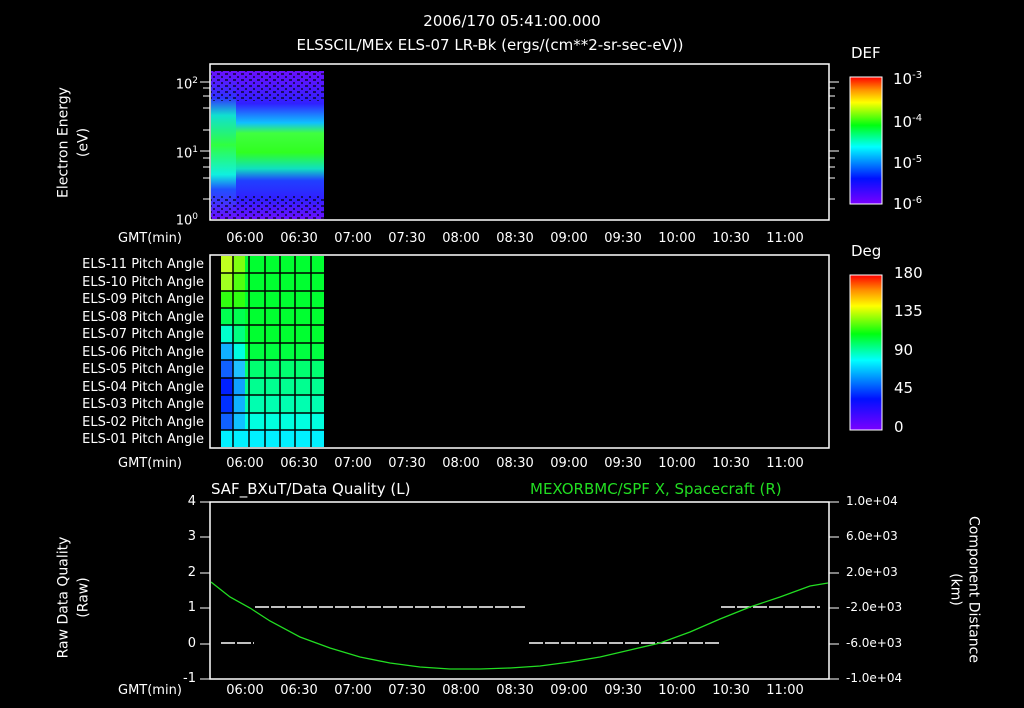 The height and width of the screenshot is (708, 1024). What do you see at coordinates (191, 607) in the screenshot?
I see `ytick-left: 1` at bounding box center [191, 607].